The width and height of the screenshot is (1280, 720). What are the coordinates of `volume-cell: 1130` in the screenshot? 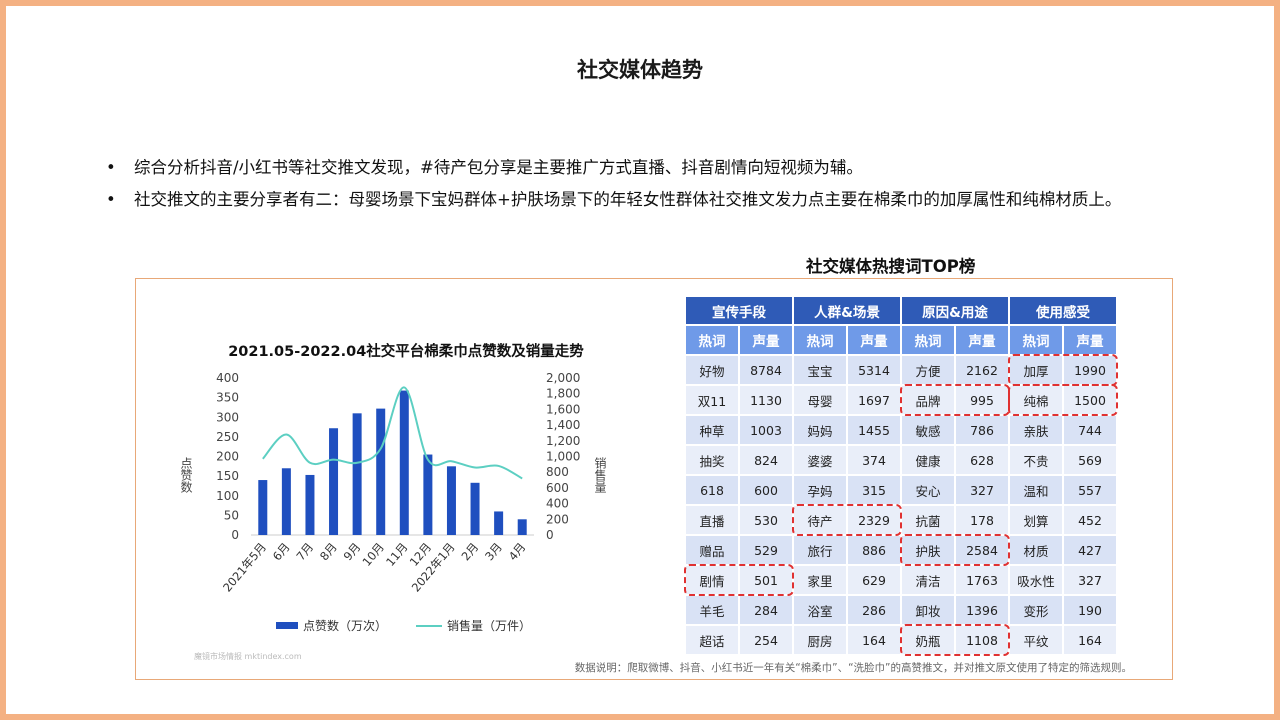 It's located at (766, 400).